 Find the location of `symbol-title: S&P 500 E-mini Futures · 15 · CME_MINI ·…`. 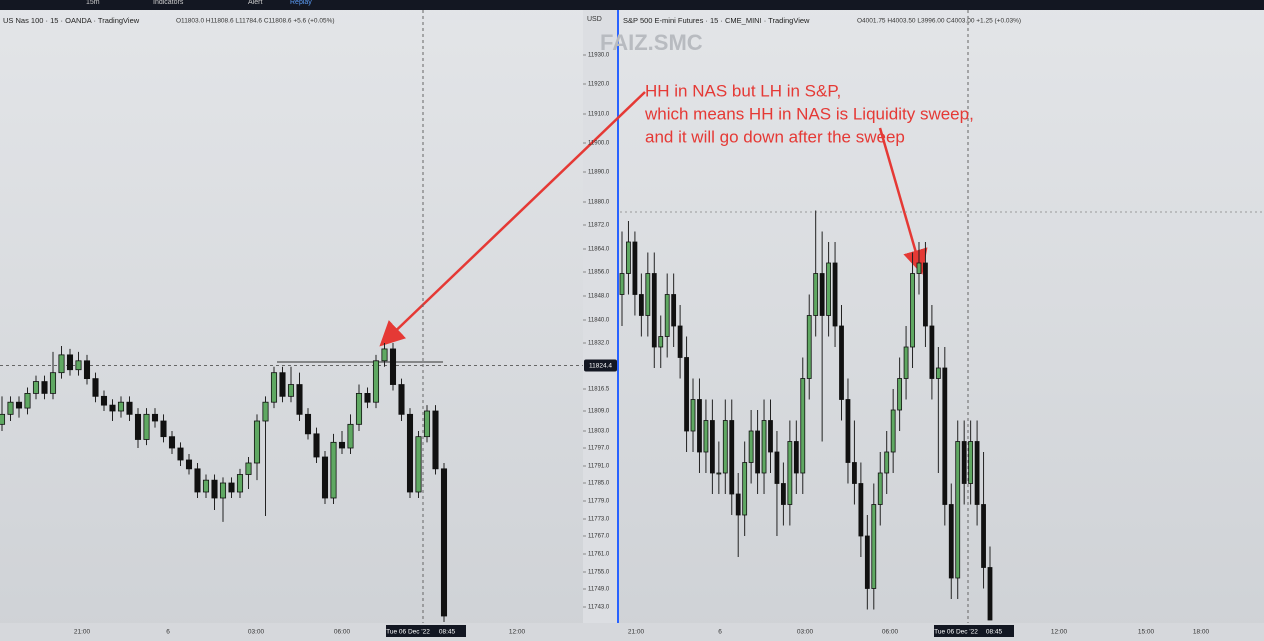

symbol-title: S&P 500 E-mini Futures · 15 · CME_MINI ·… is located at coordinates (716, 20).